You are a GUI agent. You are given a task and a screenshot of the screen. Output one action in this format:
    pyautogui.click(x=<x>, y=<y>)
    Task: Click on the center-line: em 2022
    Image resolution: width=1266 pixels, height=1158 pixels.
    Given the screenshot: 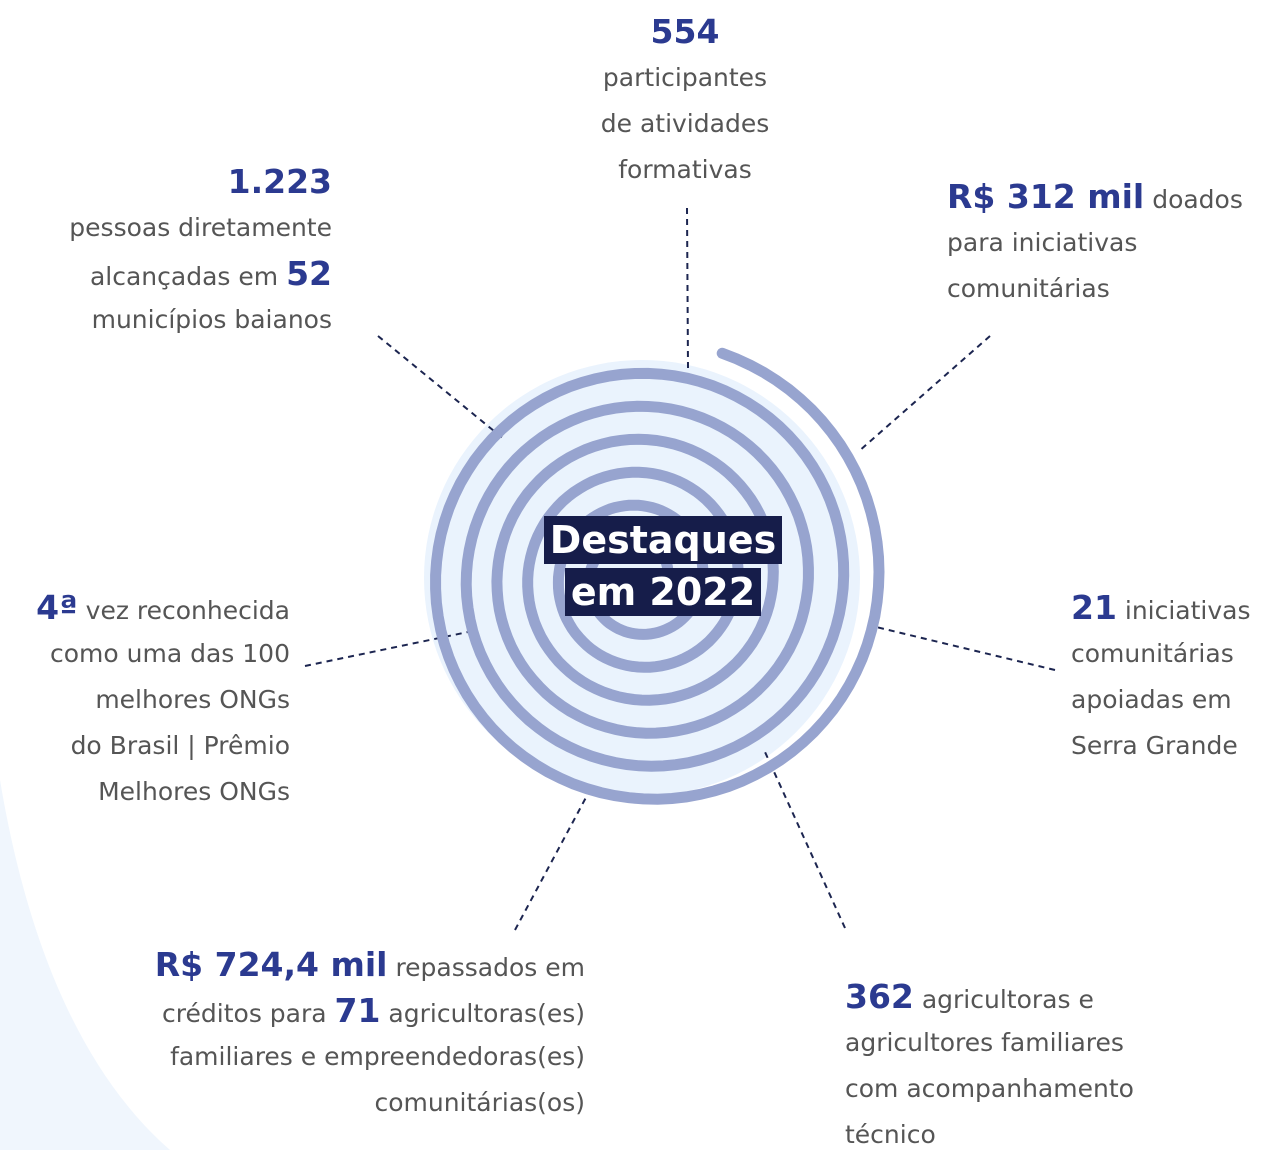 What is the action you would take?
    pyautogui.click(x=663, y=592)
    